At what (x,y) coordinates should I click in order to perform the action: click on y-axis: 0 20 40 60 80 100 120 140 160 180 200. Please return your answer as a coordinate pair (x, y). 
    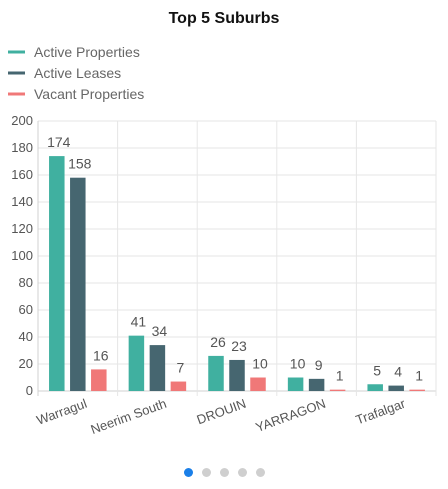
    Looking at the image, I should click on (22, 255).